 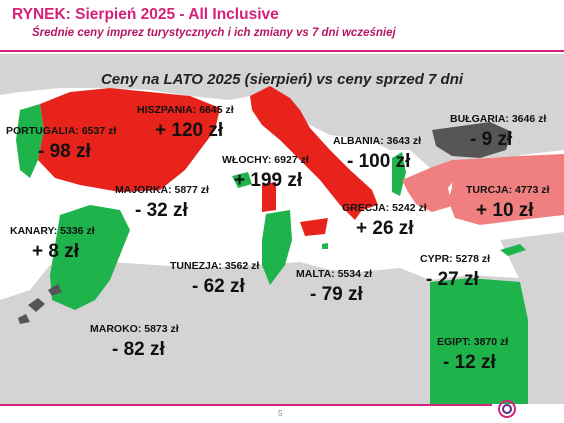 I want to click on label-morocco: MAROKO: 5873 zł - 82 zł, so click(x=134, y=339).